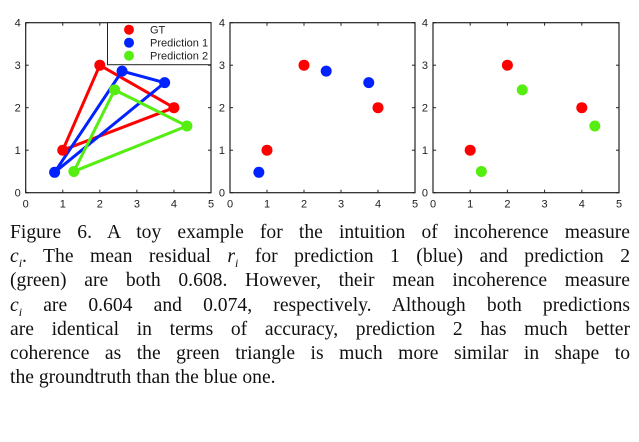 The height and width of the screenshot is (442, 639). What do you see at coordinates (179, 44) in the screenshot?
I see `legend-label: Prediction 1` at bounding box center [179, 44].